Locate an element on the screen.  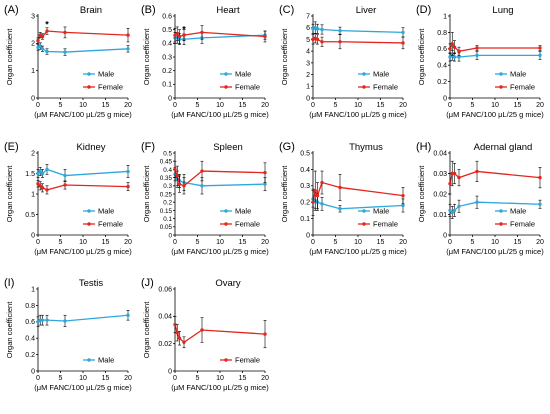
y-tick-label: 0.1 is located at coordinates (167, 219).